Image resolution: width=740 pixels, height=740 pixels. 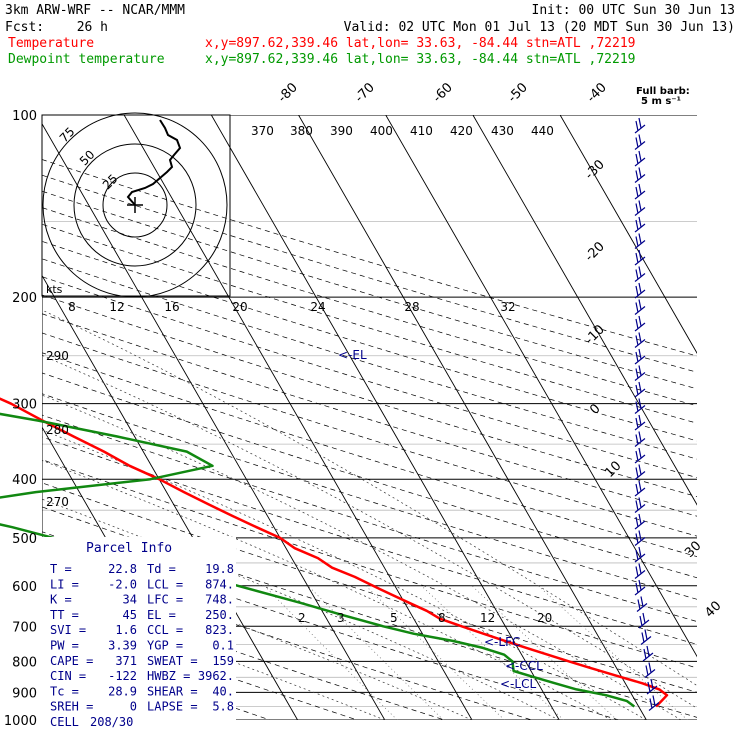 I want to click on level-label-1: <-LFC, so click(x=502, y=642).